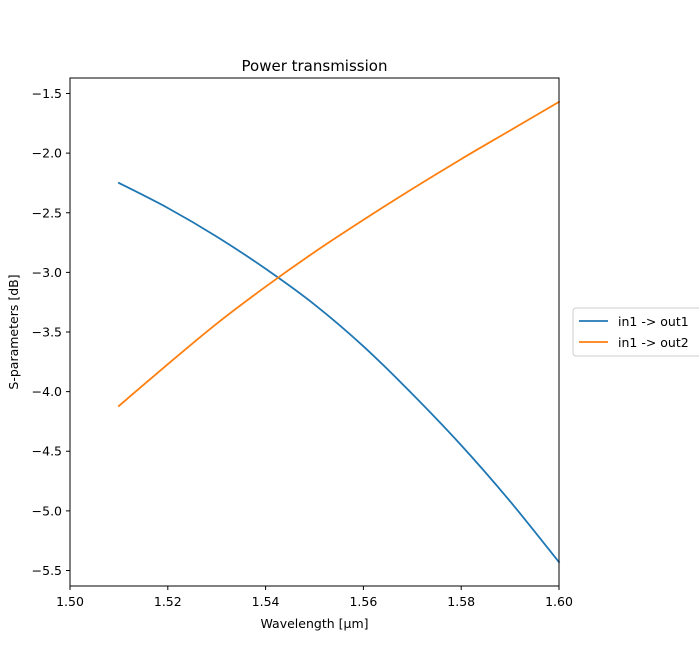 The width and height of the screenshot is (699, 658). I want to click on x-tick-label: 1.52, so click(168, 601).